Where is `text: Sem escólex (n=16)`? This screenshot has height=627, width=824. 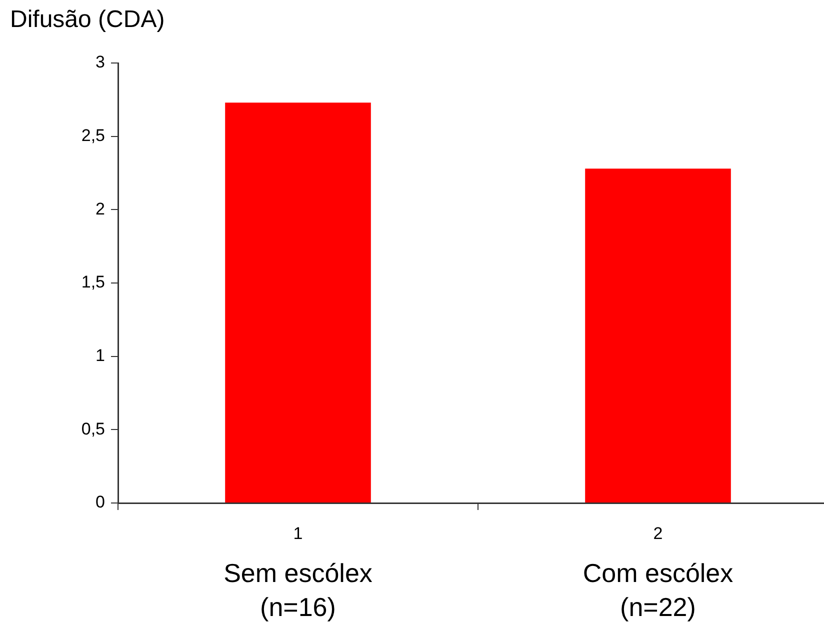
text: Sem escólex (n=16) is located at coordinates (298, 590).